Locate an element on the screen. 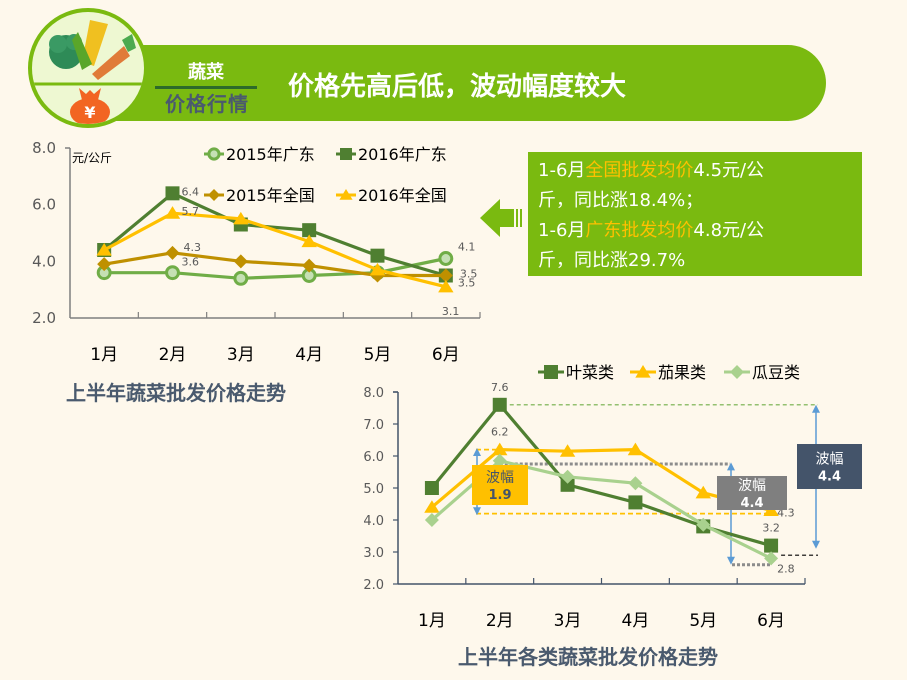 The image size is (907, 680). badge-top-label: 蔬菜 is located at coordinates (206, 72).